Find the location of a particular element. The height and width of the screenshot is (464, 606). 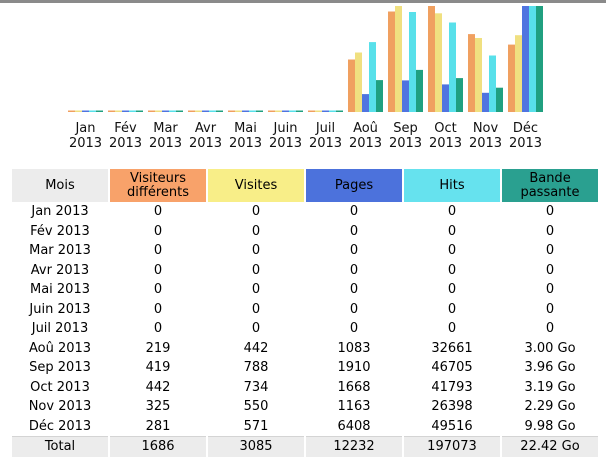

x-tick-label: Juil is located at coordinates (325, 128).